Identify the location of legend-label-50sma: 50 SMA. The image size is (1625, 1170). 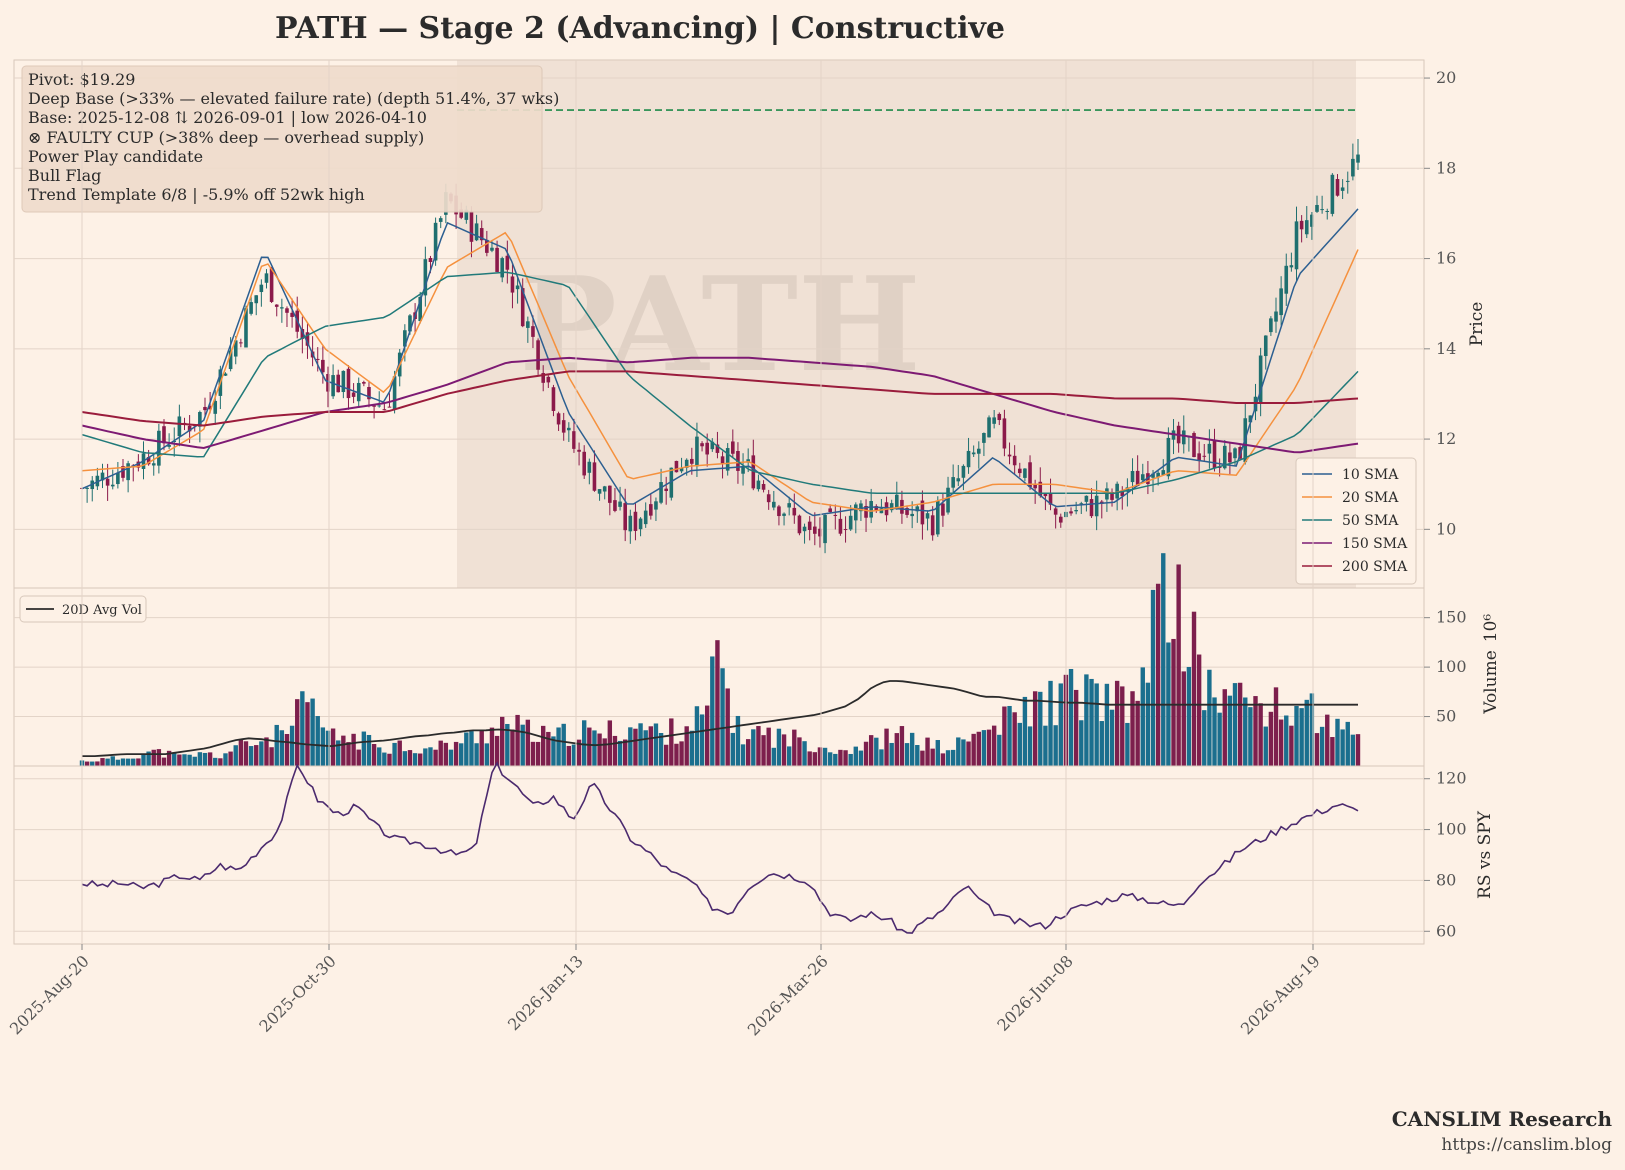
(1370, 521).